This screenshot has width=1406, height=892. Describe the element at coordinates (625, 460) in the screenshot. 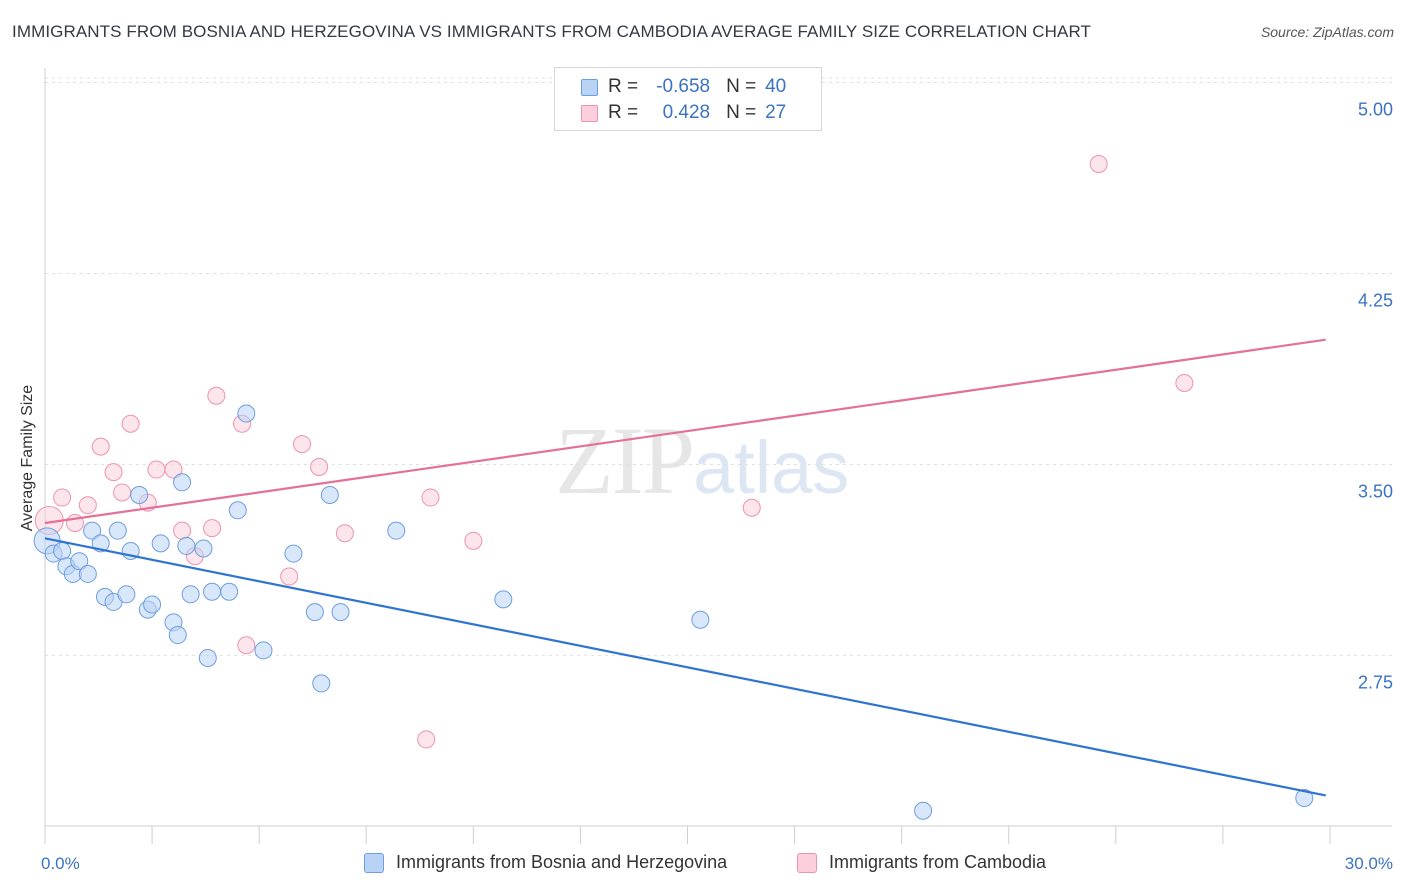

I see `watermark-zip: ZIP` at that location.